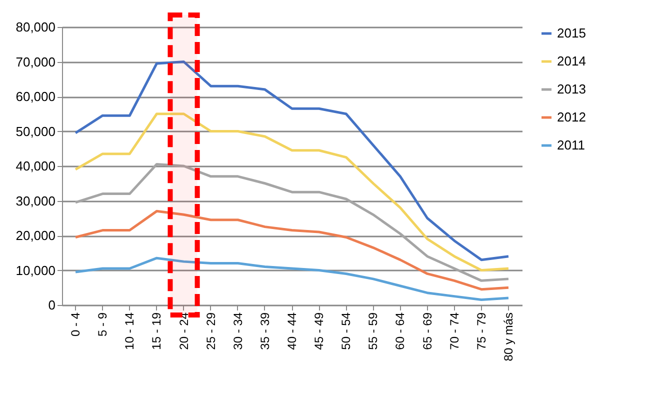 Image resolution: width=669 pixels, height=402 pixels. I want to click on x-tick-label: 35 - 39, so click(265, 331).